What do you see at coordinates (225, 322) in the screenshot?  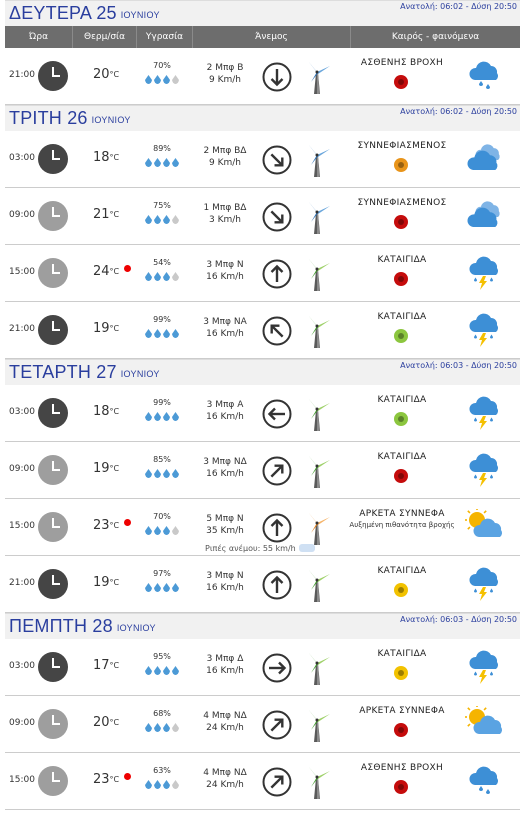 I see `wind-beaufort: 3 Μπφ ΝΑ` at bounding box center [225, 322].